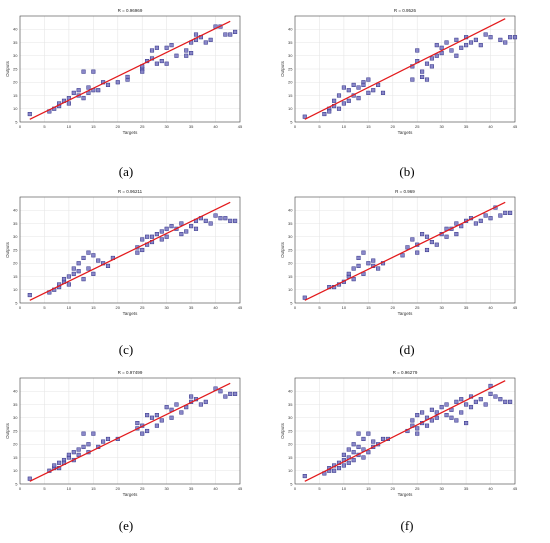  What do you see at coordinates (490, 126) in the screenshot?
I see `x-tick-label: 40` at bounding box center [490, 126].